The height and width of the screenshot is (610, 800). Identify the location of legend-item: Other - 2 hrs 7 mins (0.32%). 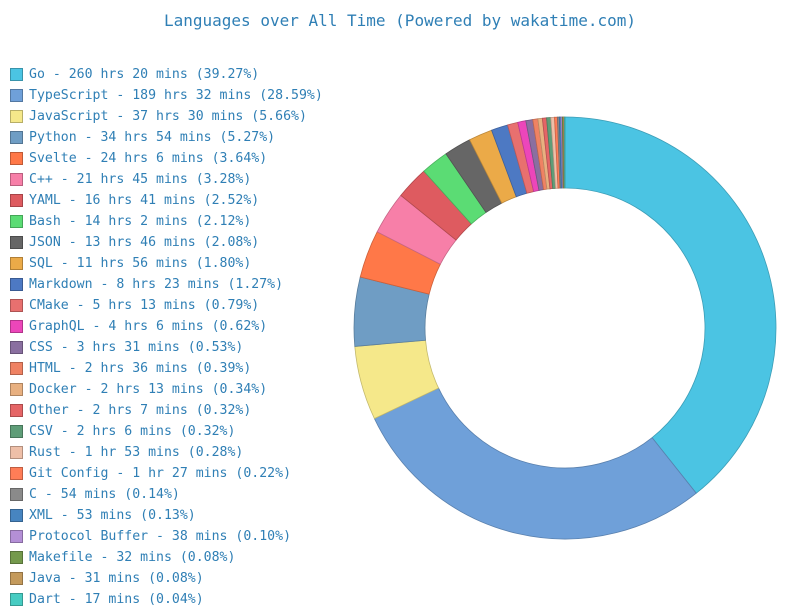
(180, 410).